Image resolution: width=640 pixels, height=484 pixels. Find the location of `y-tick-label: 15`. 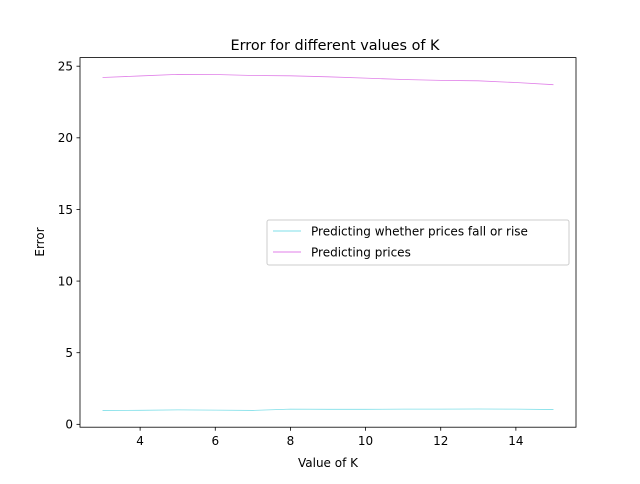

y-tick-label: 15 is located at coordinates (65, 210).